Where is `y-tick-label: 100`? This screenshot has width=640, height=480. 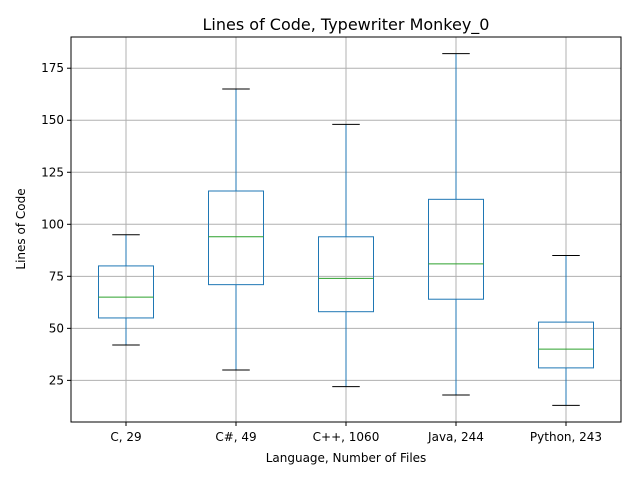
y-tick-label: 100 is located at coordinates (52, 224).